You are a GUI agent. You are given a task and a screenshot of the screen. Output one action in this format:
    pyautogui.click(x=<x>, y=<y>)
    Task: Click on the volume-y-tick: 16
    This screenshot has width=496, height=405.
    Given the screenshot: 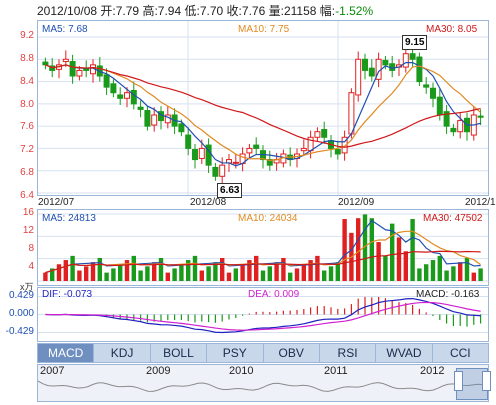 What is the action you would take?
    pyautogui.click(x=28, y=212)
    